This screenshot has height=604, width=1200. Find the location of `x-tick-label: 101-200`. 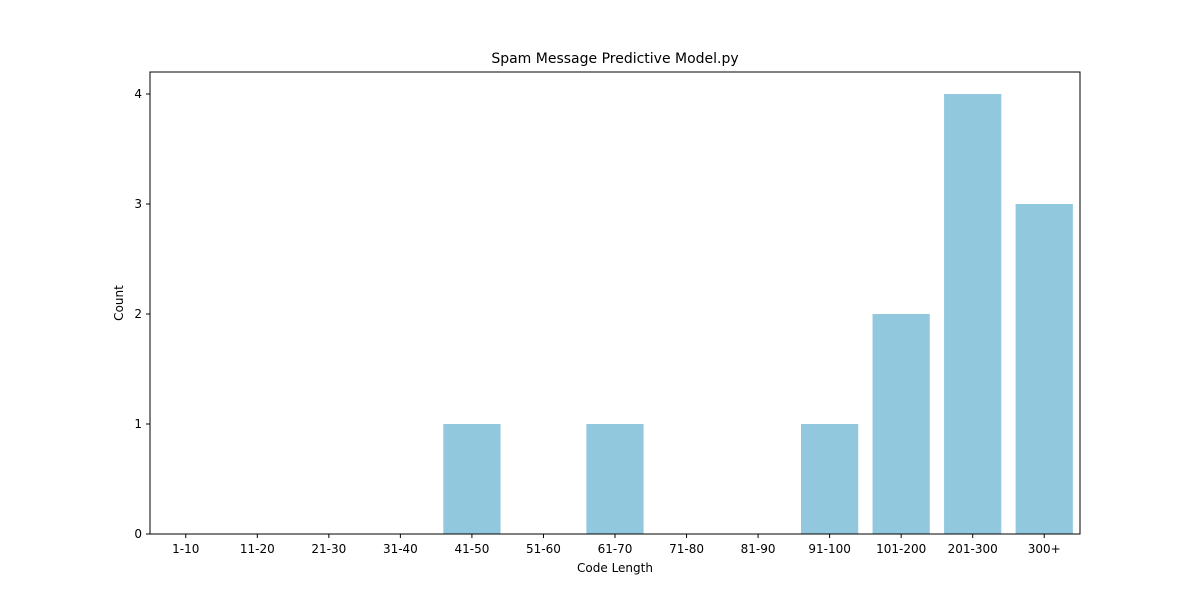

x-tick-label: 101-200 is located at coordinates (901, 549).